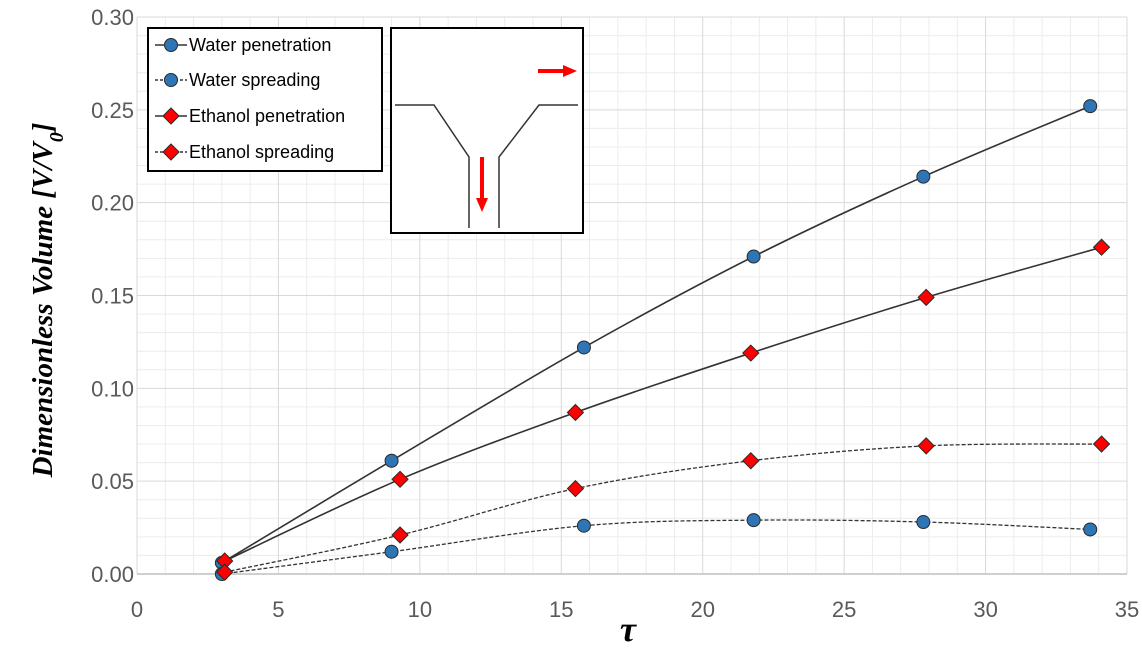  I want to click on legend-item: Water spreading, so click(237, 80).